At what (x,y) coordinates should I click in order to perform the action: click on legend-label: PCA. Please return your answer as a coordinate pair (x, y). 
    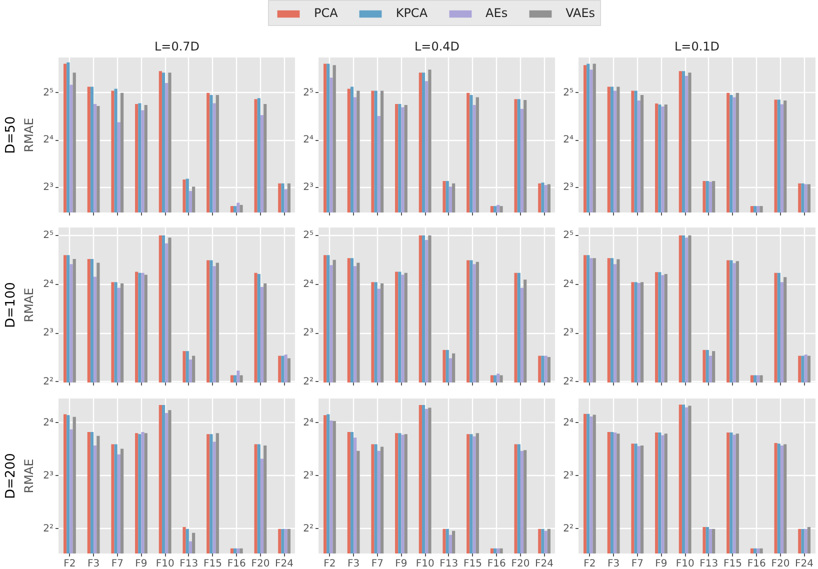
    Looking at the image, I should click on (326, 13).